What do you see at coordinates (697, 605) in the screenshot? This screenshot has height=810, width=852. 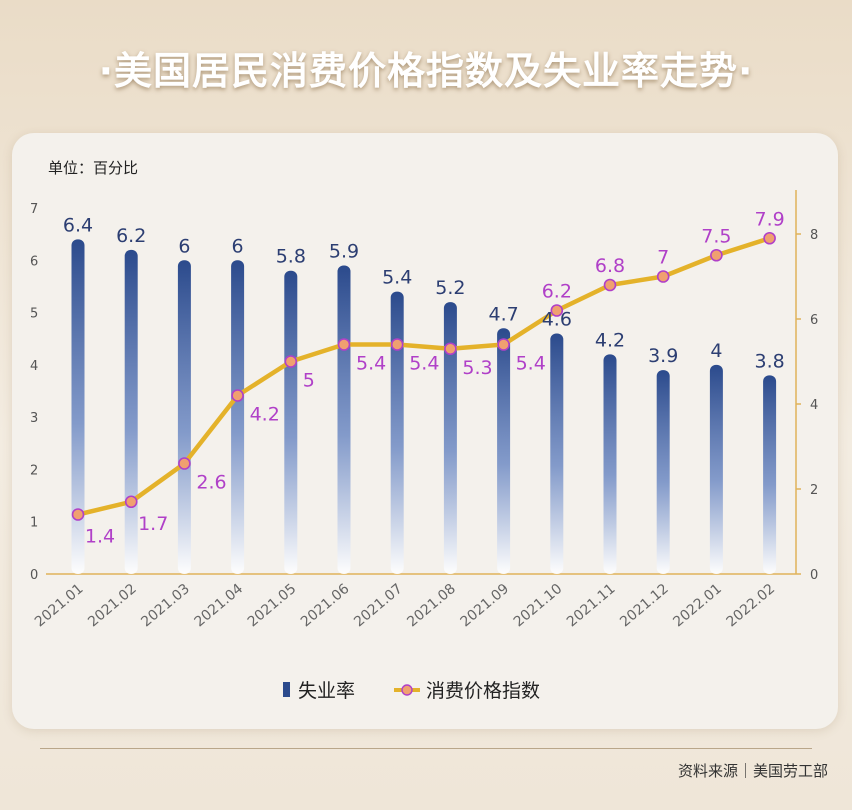 I see `x-tick-label: 2022.01` at bounding box center [697, 605].